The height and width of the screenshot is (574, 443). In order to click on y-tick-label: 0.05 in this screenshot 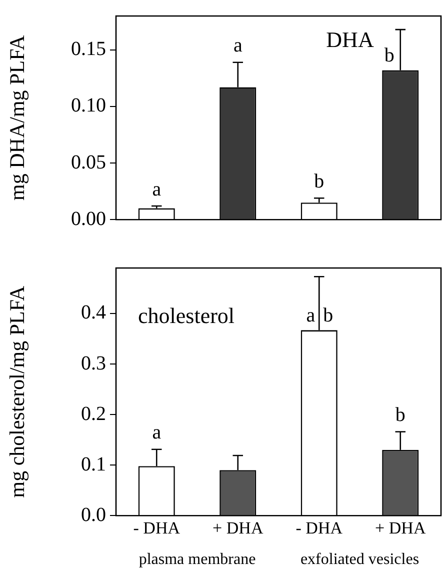, I will do `click(88, 162)`.